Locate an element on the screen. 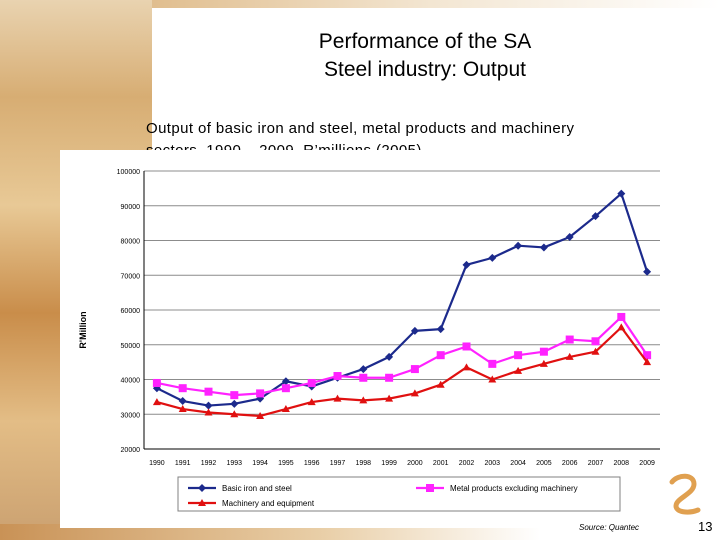 The image size is (720, 540). x-tick-label: 1997 is located at coordinates (338, 463).